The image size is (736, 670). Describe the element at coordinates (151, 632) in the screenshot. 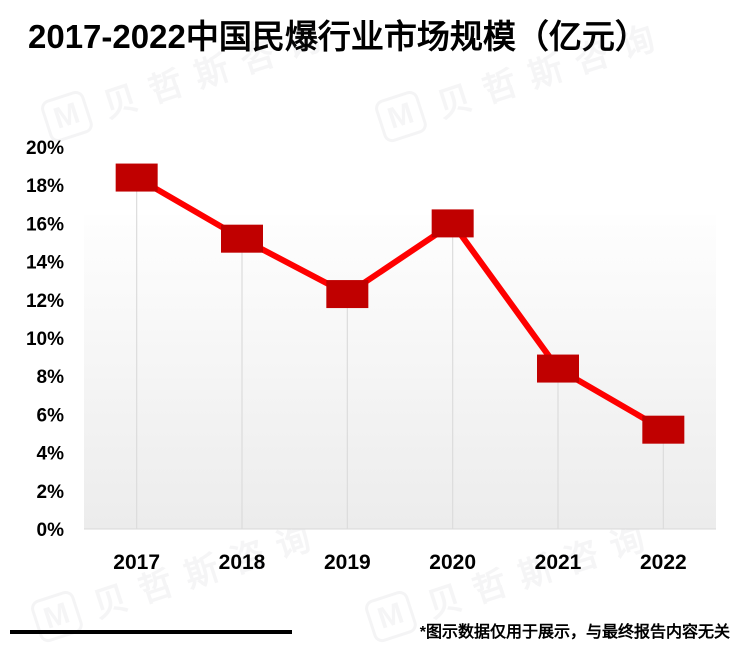

I see `footer-divider` at that location.